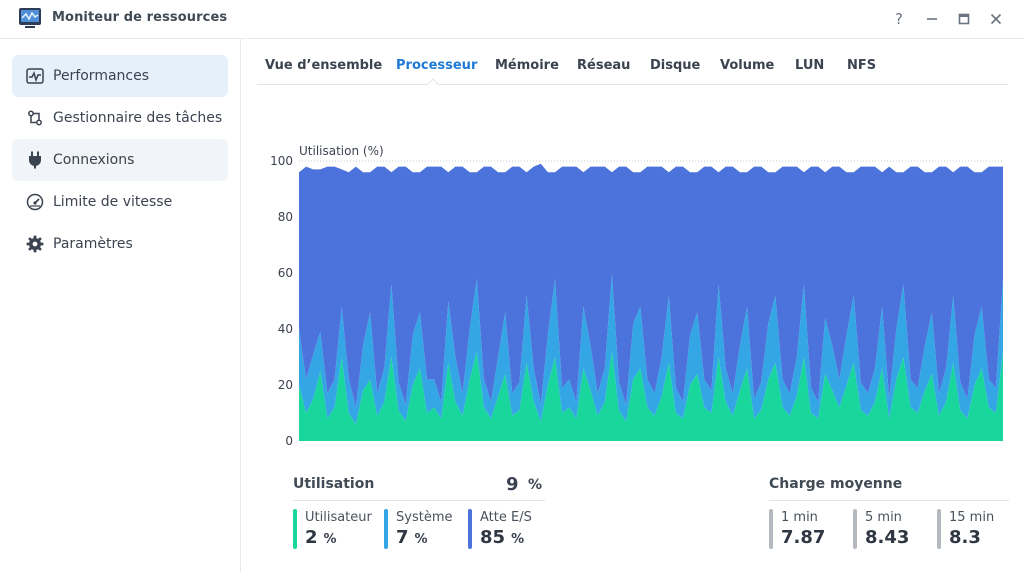  What do you see at coordinates (604, 65) in the screenshot?
I see `tab-network: Réseau` at bounding box center [604, 65].